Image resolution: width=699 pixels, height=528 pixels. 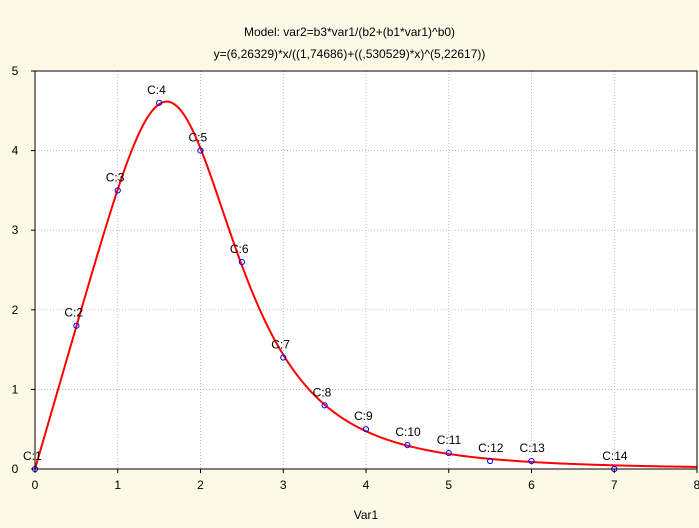 What do you see at coordinates (117, 485) in the screenshot?
I see `x-tick-label: 1` at bounding box center [117, 485].